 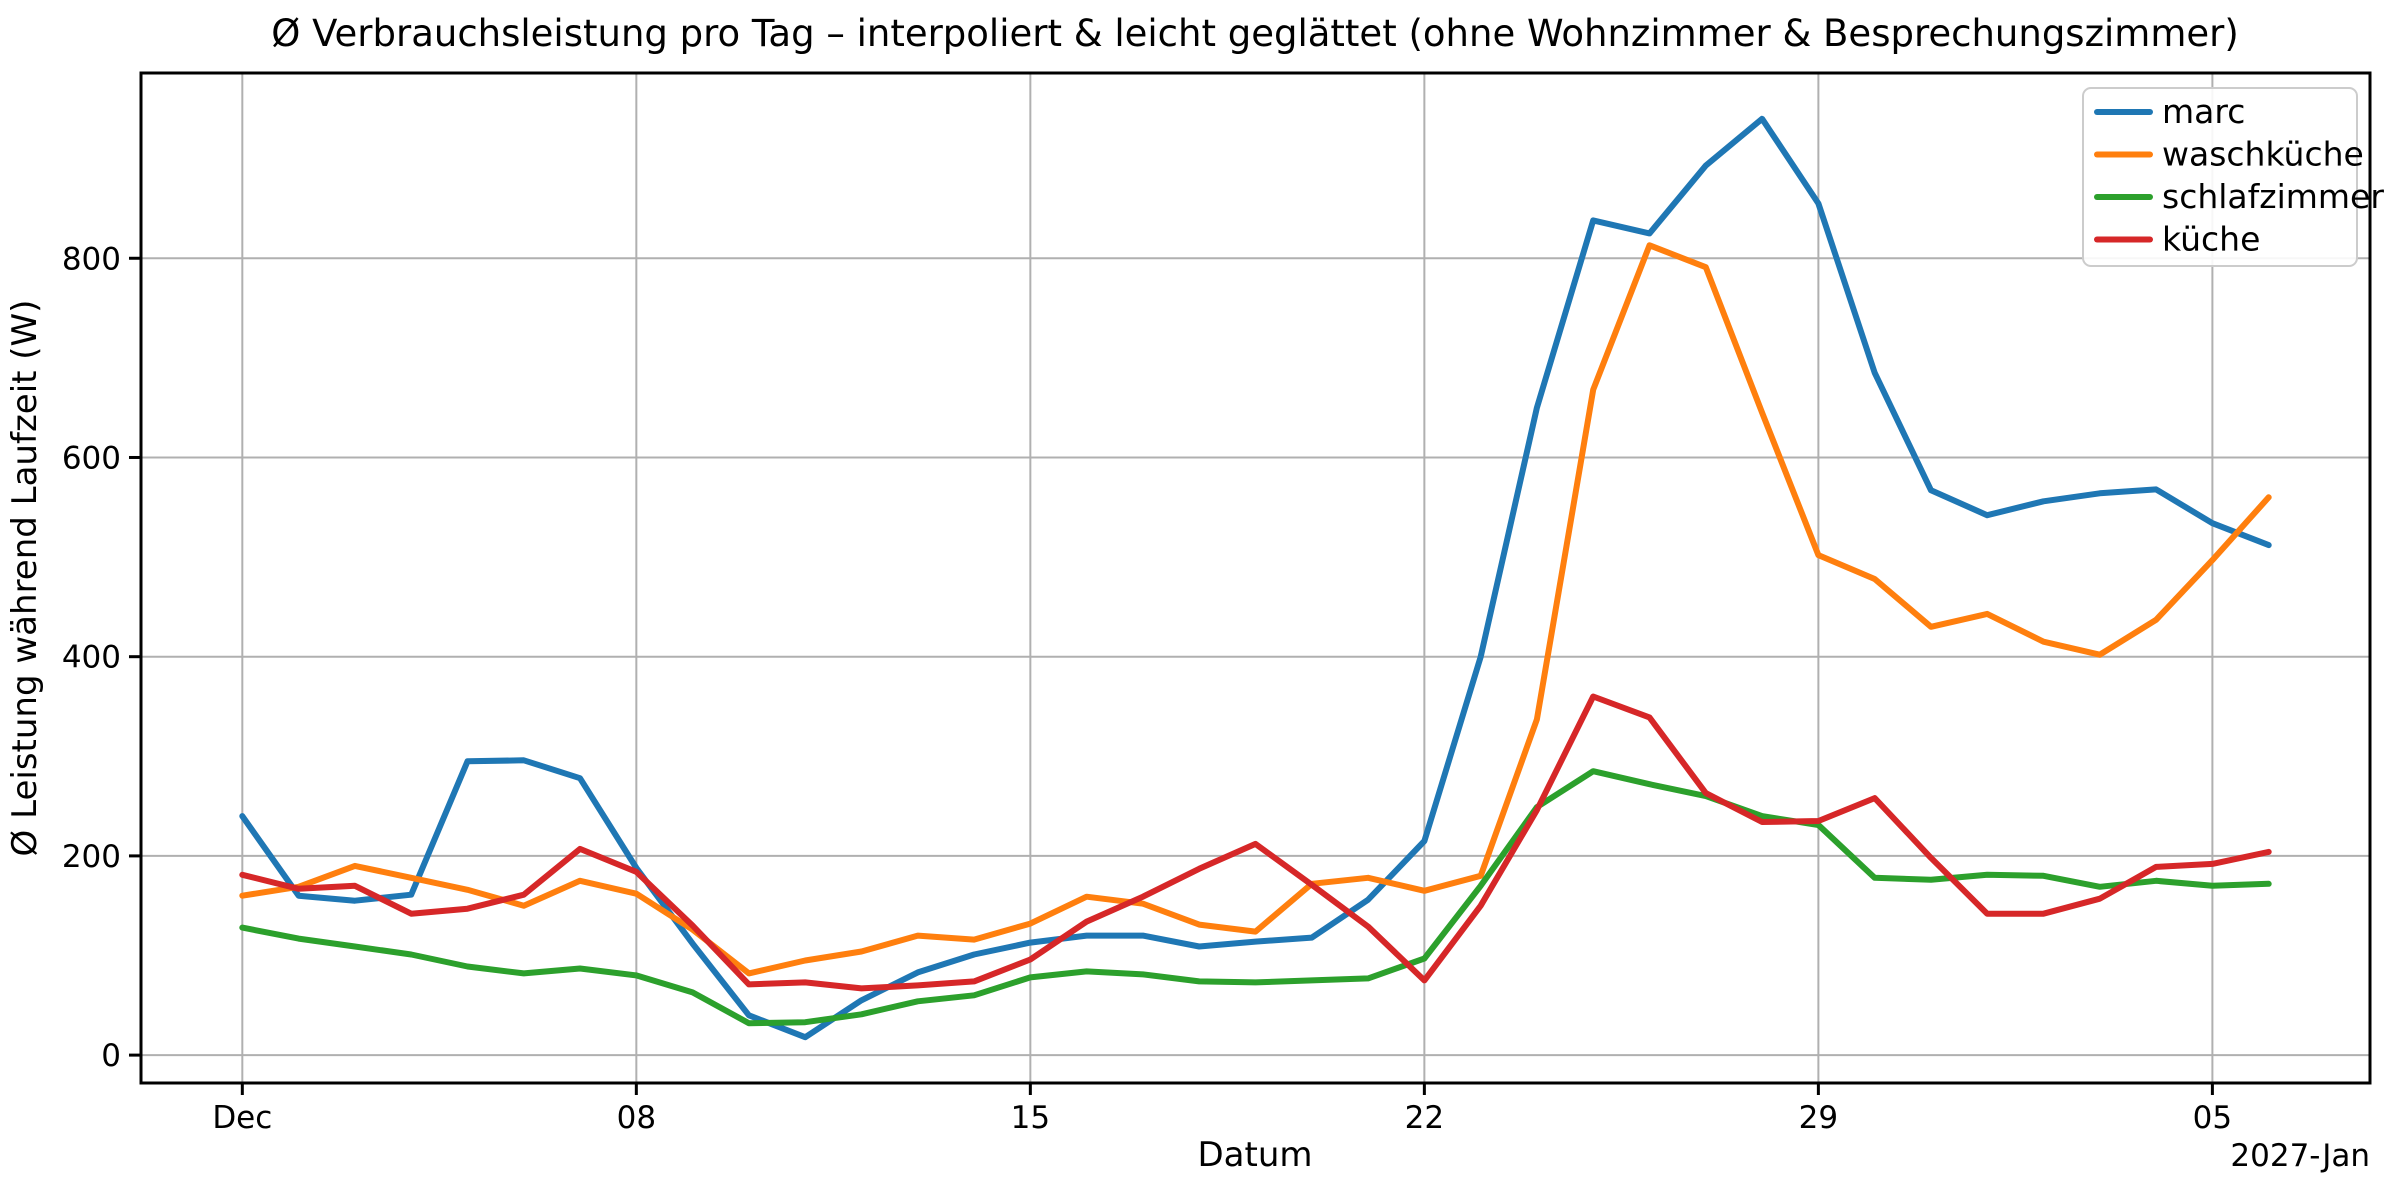 What do you see at coordinates (1030, 1118) in the screenshot?
I see `x-tick-label-15: 15` at bounding box center [1030, 1118].